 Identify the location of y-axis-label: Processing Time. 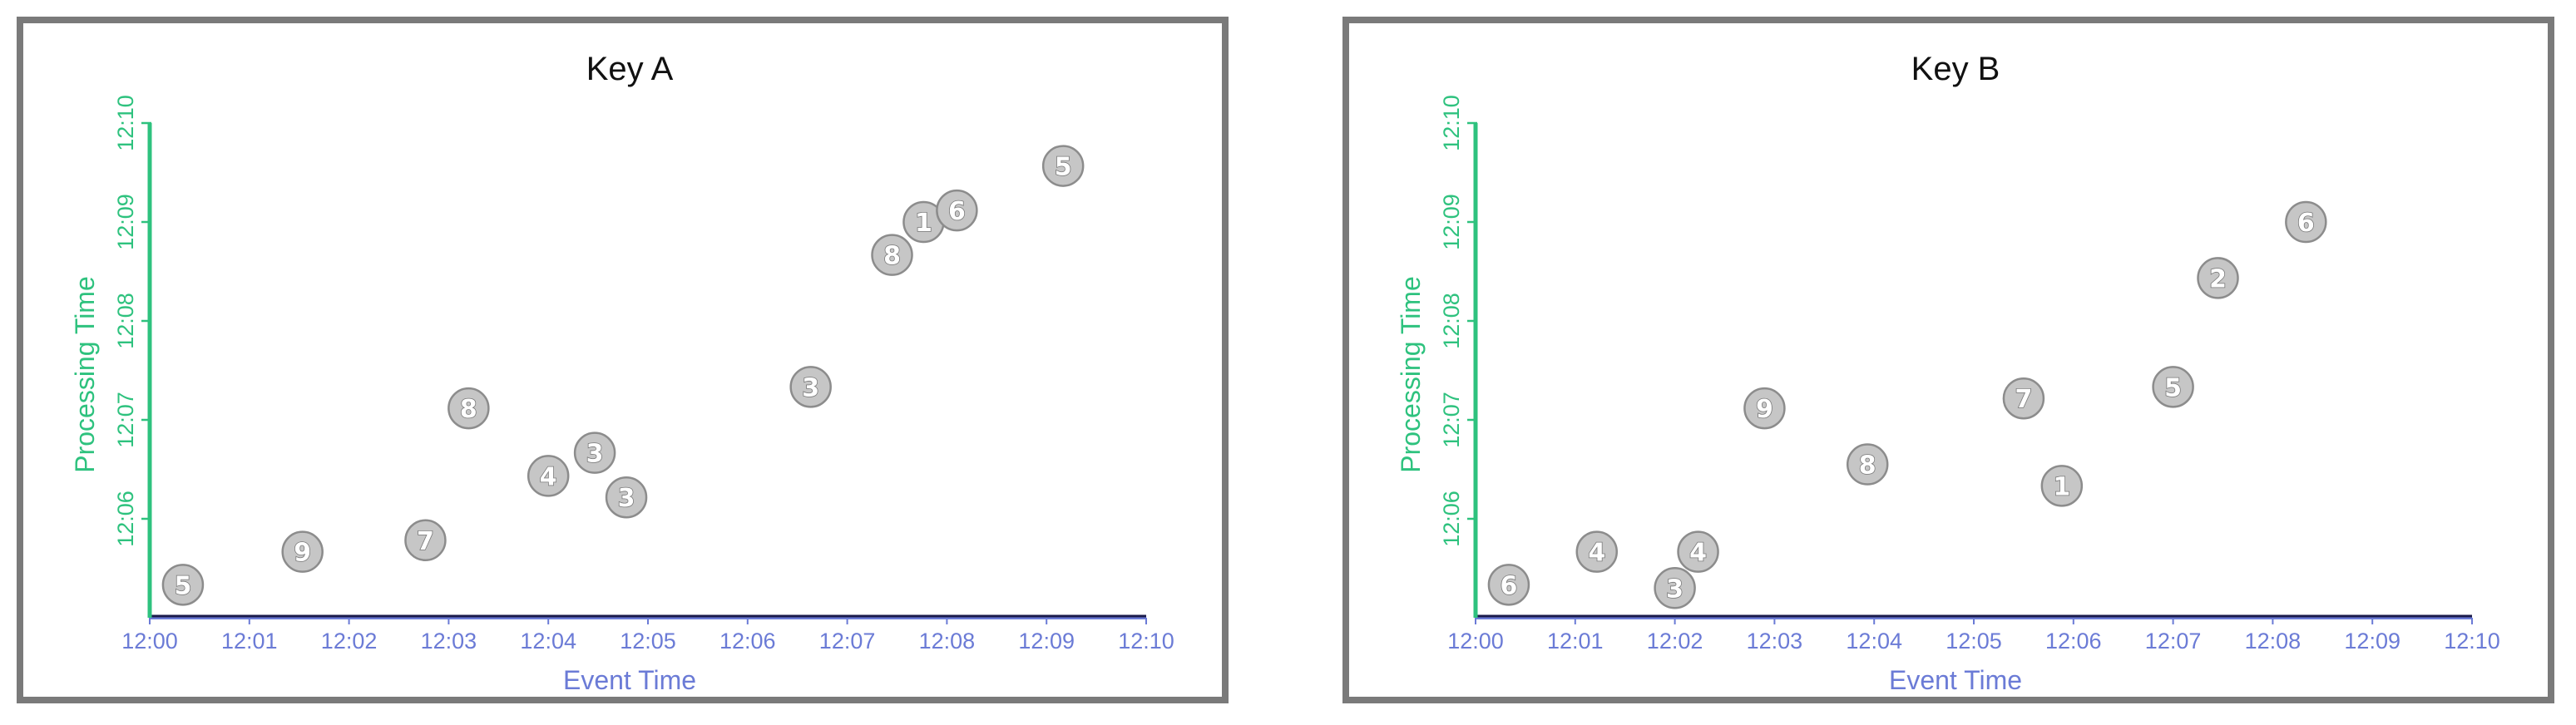
(1411, 374).